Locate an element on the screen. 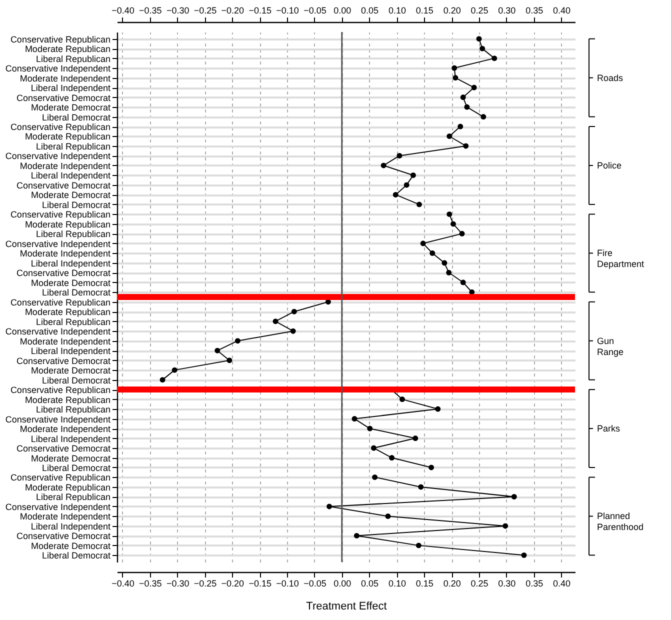 The height and width of the screenshot is (620, 671). x2-tick-label: 0.10 is located at coordinates (397, 11).